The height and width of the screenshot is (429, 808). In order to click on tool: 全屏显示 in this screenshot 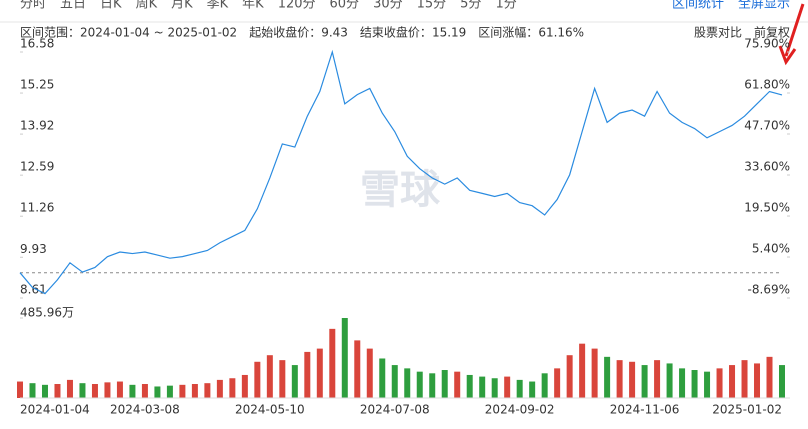, I will do `click(764, 6)`.